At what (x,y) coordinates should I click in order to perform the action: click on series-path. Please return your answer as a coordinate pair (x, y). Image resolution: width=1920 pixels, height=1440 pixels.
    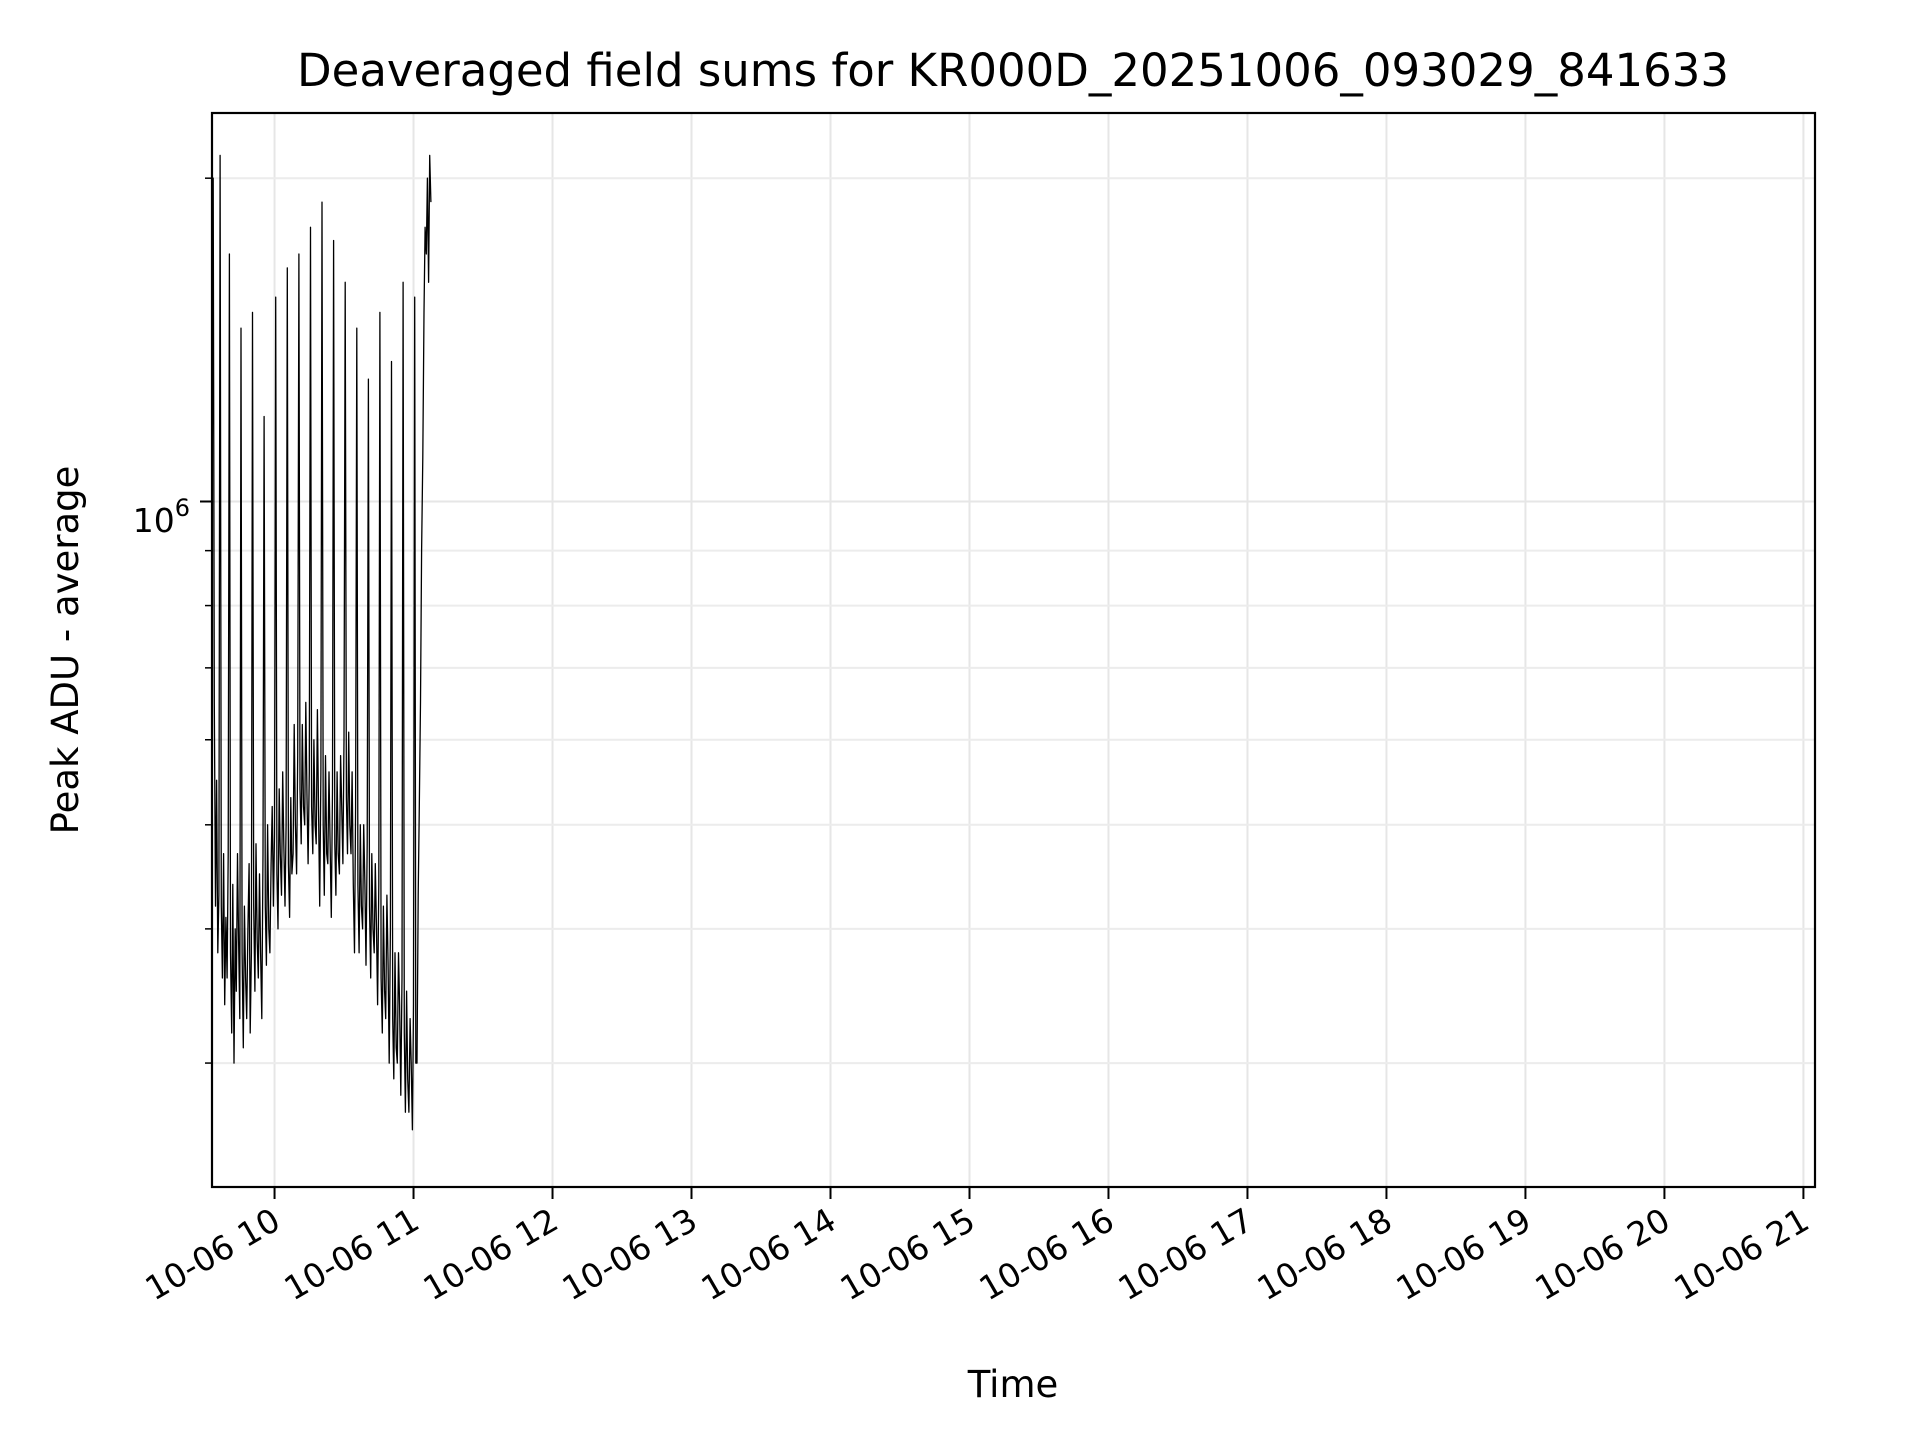
    Looking at the image, I should click on (321, 642).